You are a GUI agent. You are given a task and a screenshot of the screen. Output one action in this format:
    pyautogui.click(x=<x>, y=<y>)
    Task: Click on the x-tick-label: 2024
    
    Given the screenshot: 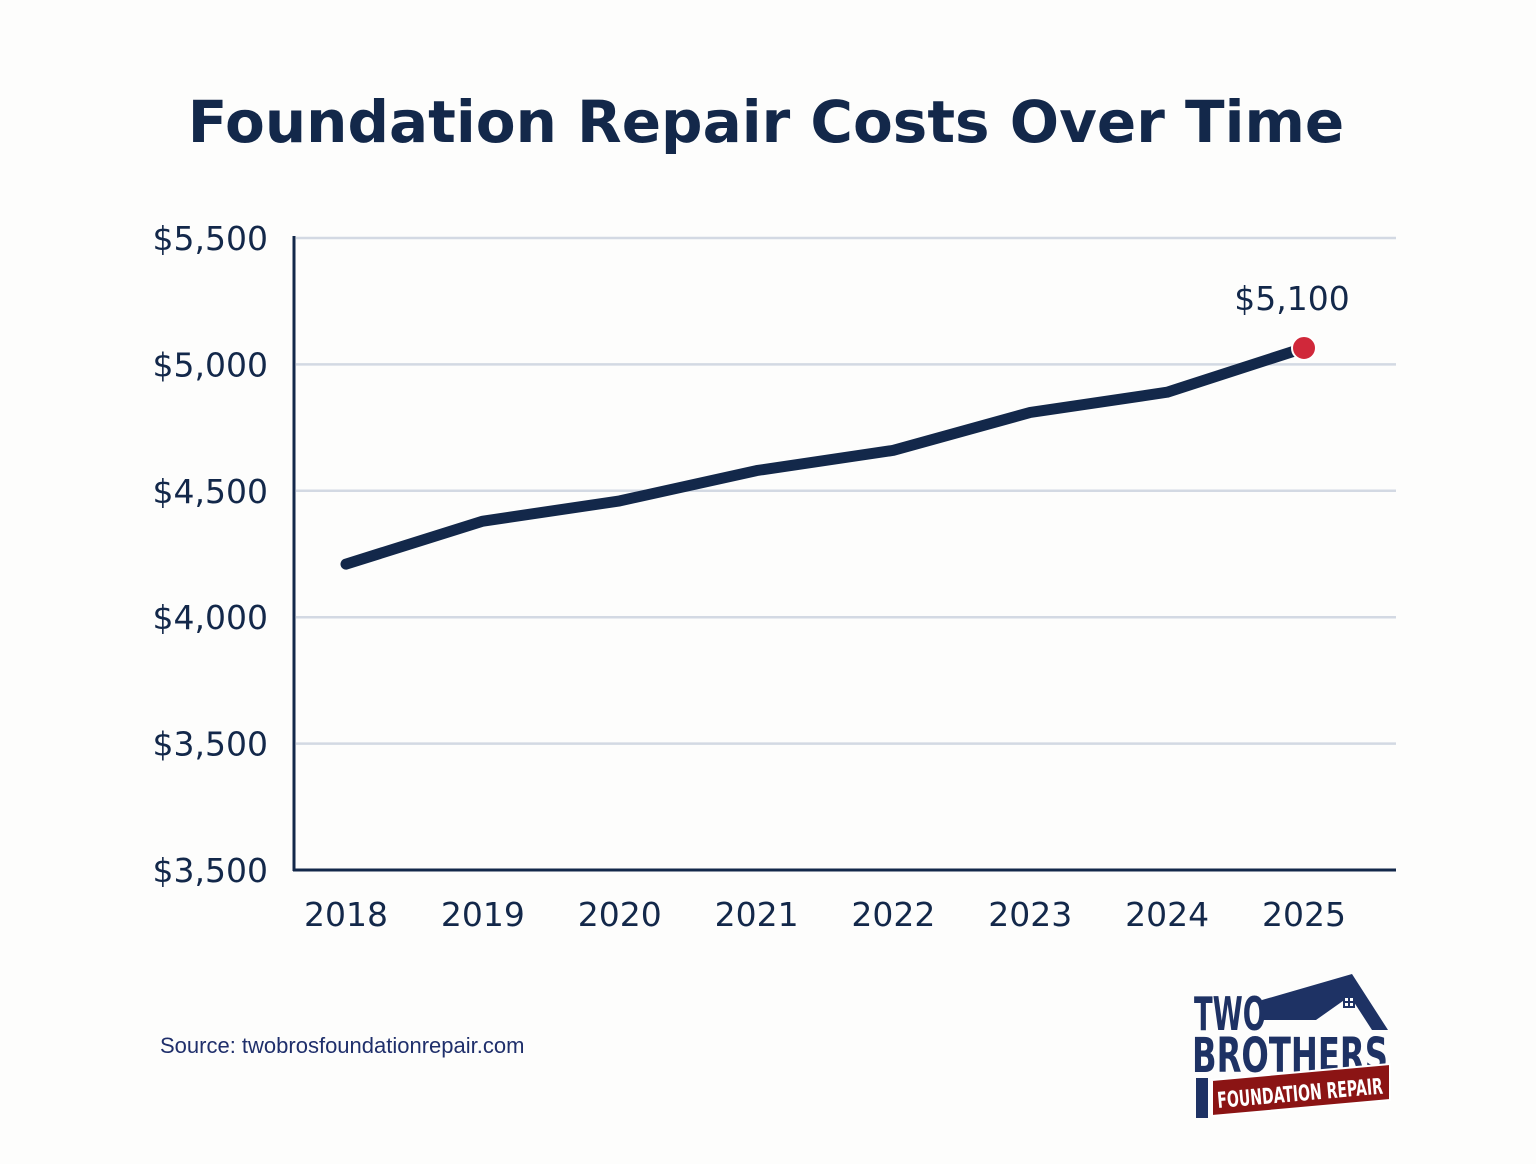 What is the action you would take?
    pyautogui.click(x=1167, y=914)
    